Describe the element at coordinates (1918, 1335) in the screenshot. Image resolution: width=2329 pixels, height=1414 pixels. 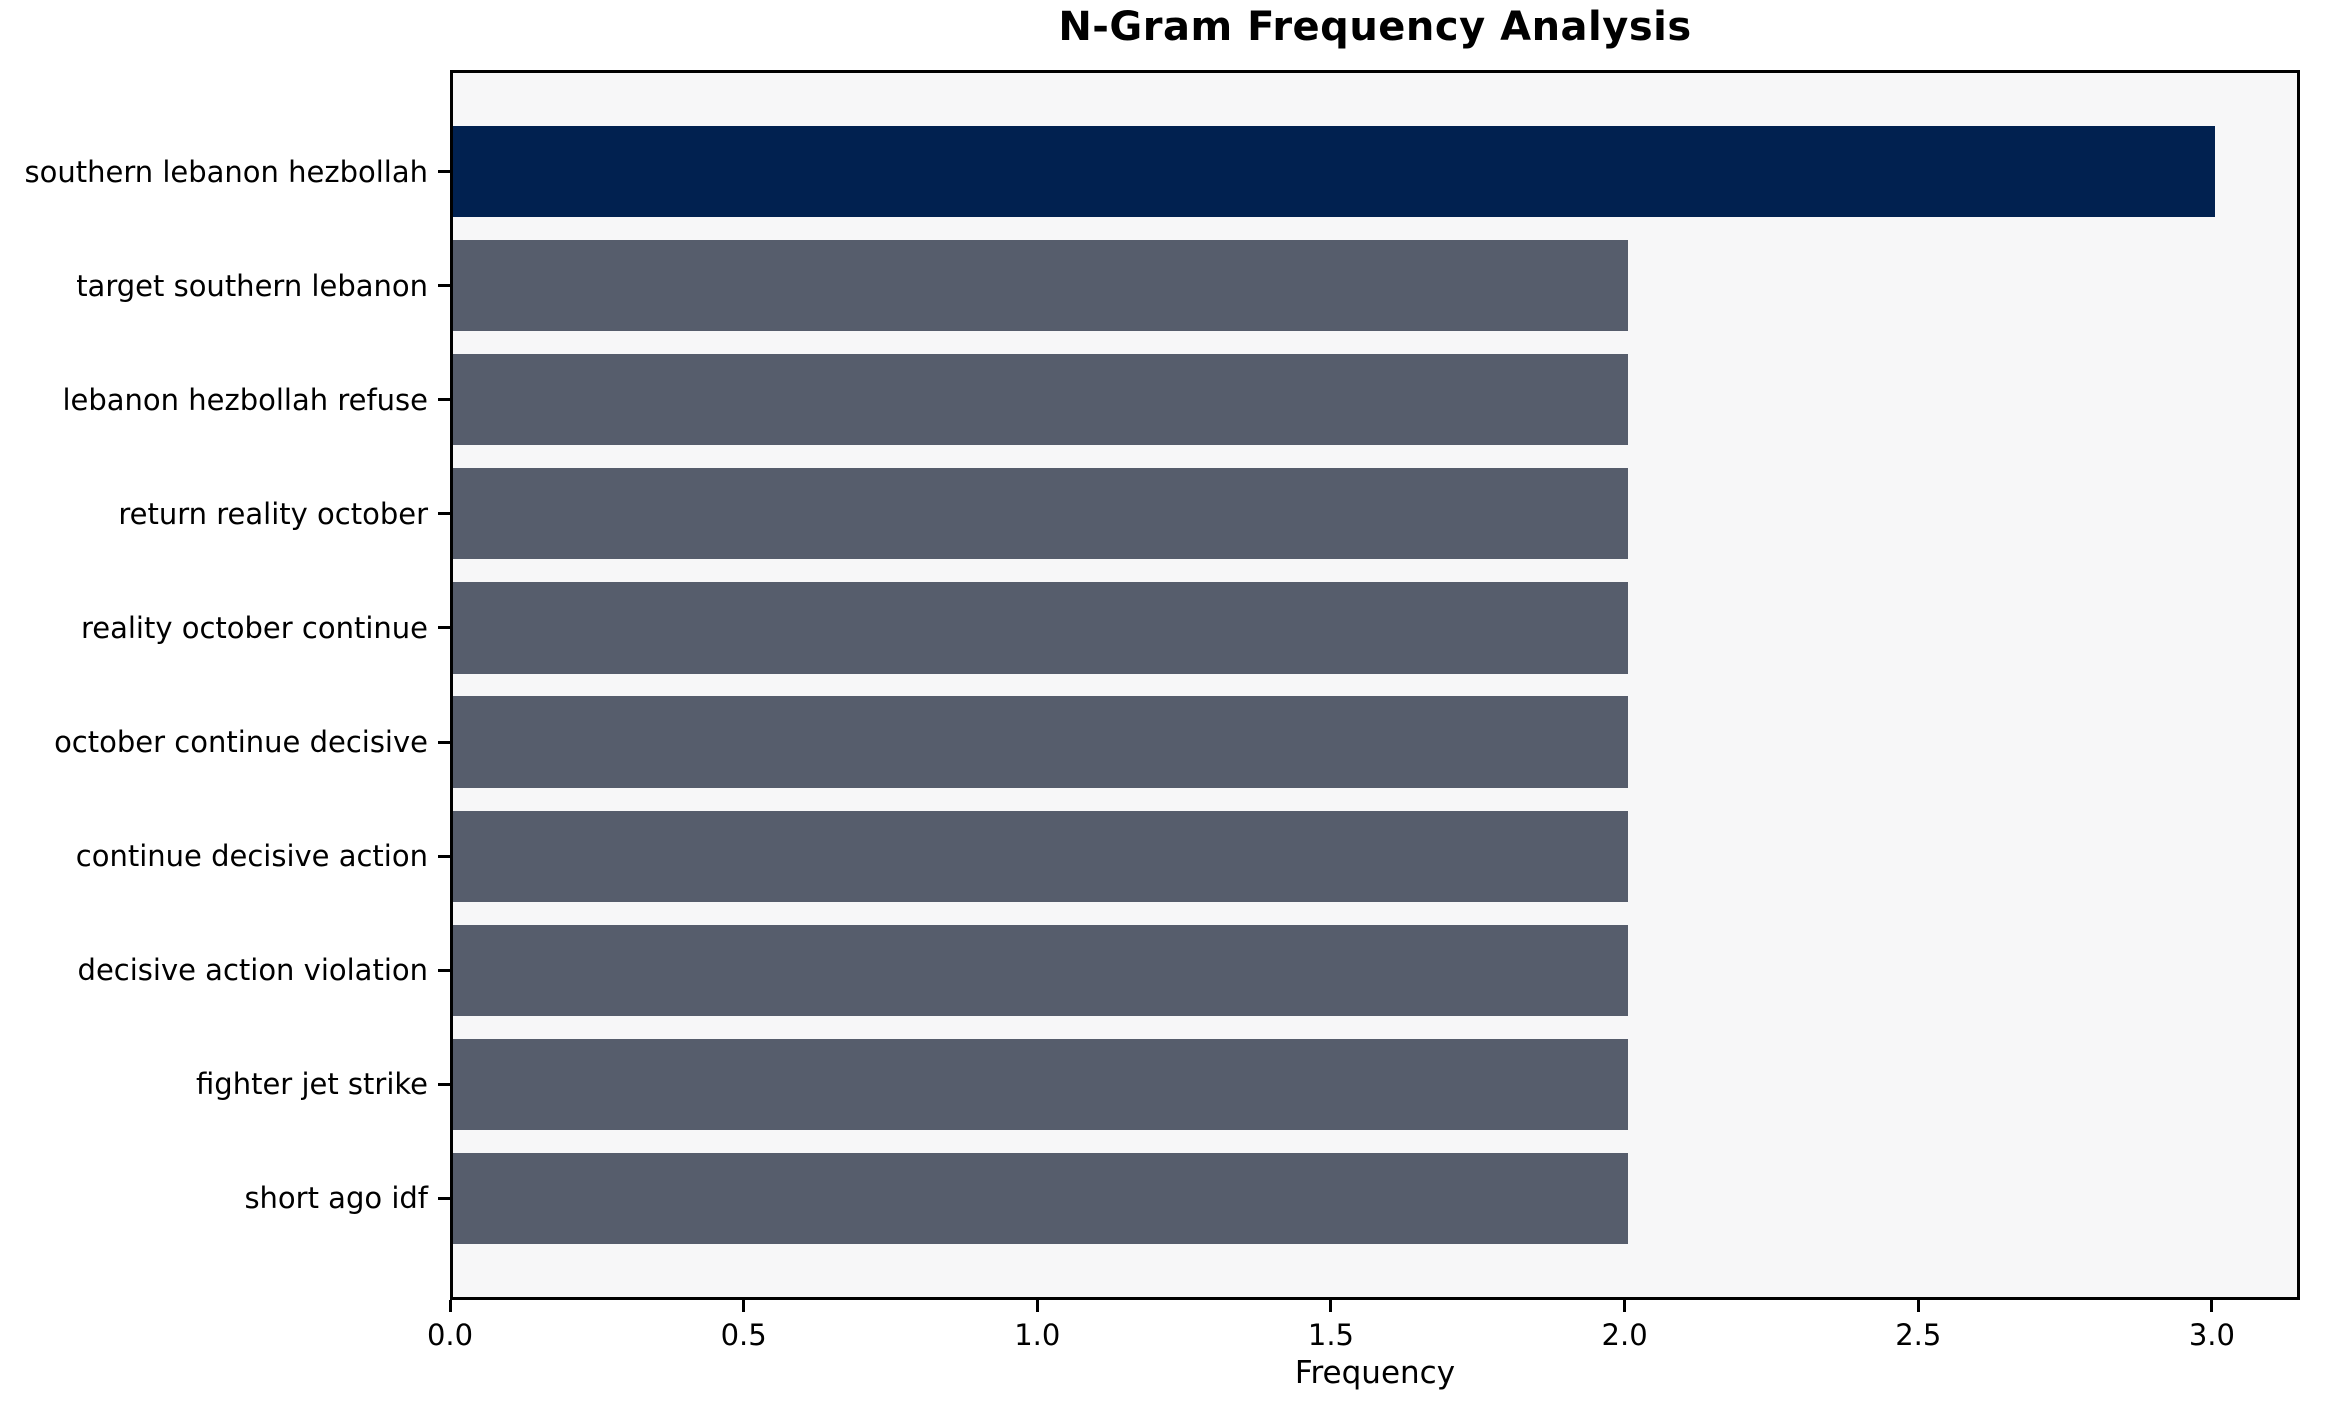
I see `x-tick-label: 2.5` at that location.